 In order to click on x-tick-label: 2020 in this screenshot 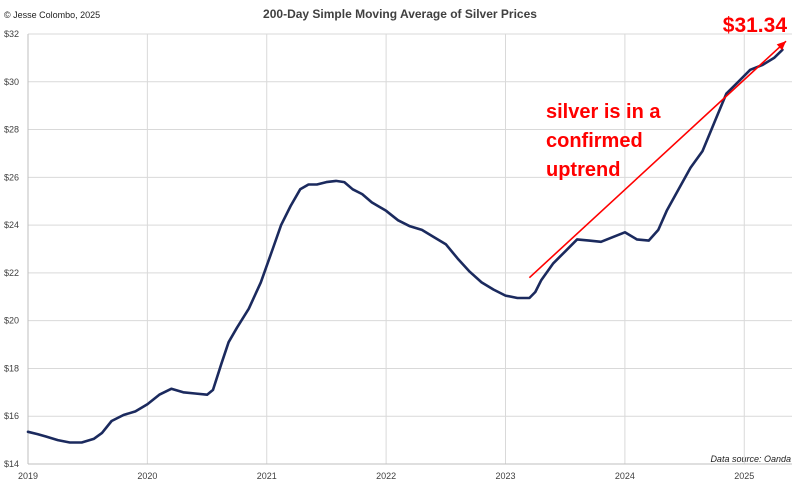, I will do `click(147, 476)`.